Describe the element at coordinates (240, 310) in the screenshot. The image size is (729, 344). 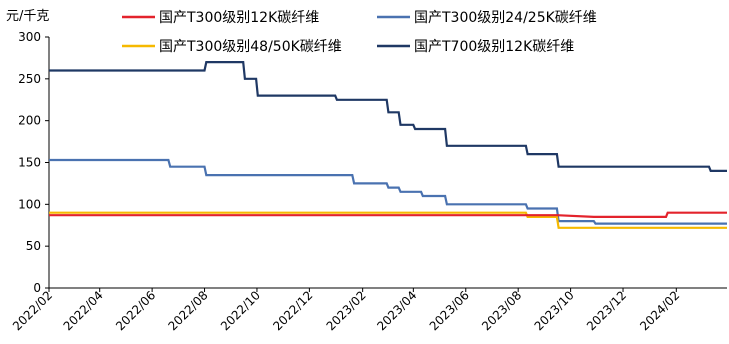
I see `x-tick-label: 2022/10` at that location.